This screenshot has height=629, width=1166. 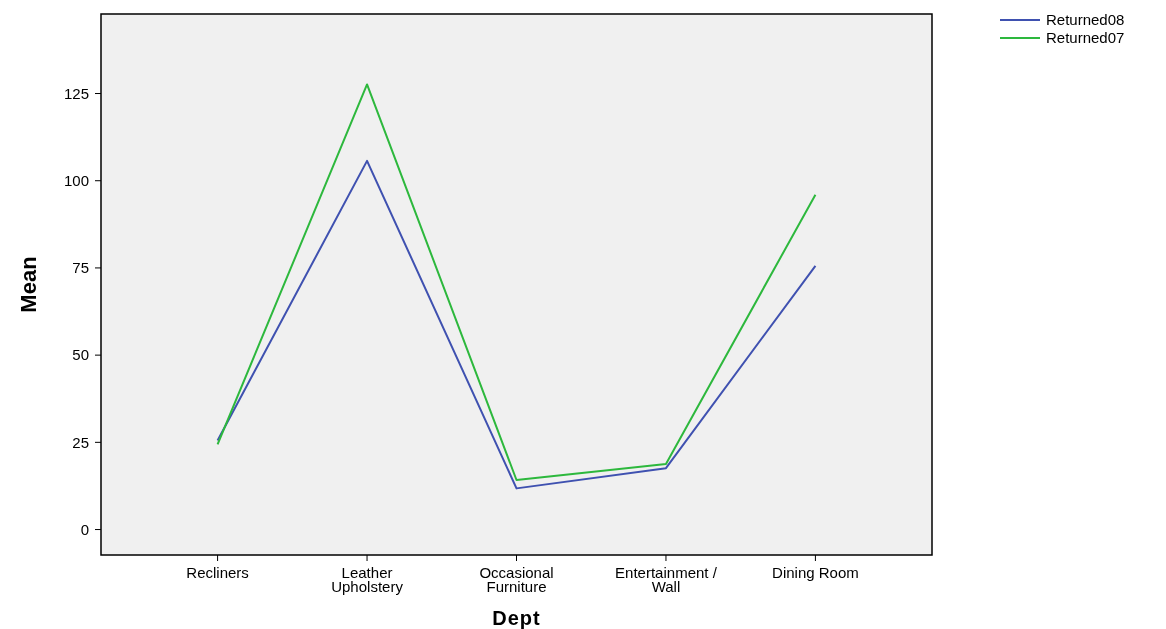 What do you see at coordinates (367, 579) in the screenshot?
I see `x-tick-label: Leather Upholstery` at bounding box center [367, 579].